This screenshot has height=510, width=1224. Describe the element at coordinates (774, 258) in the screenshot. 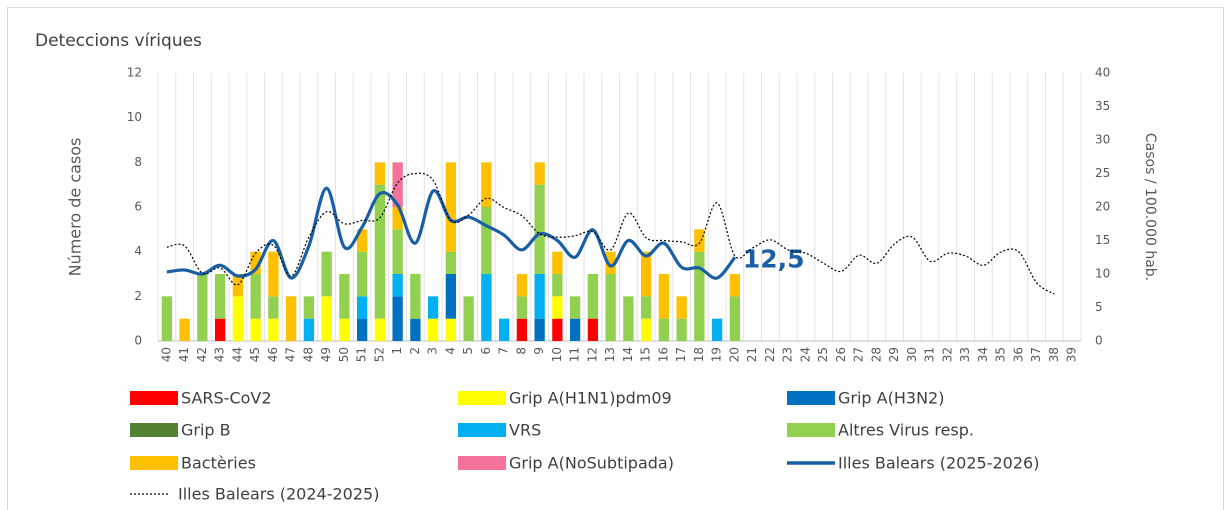

I see `data-label: 12,5` at that location.